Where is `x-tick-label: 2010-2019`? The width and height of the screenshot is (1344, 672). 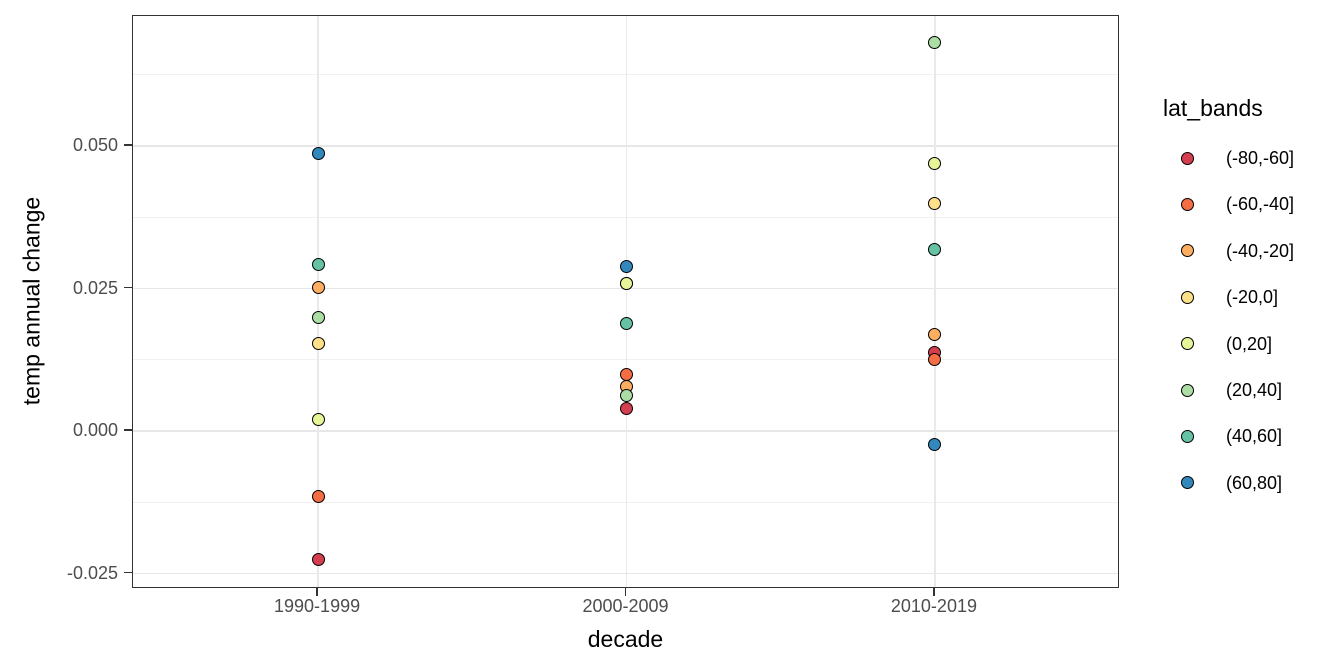 x-tick-label: 2010-2019 is located at coordinates (933, 606).